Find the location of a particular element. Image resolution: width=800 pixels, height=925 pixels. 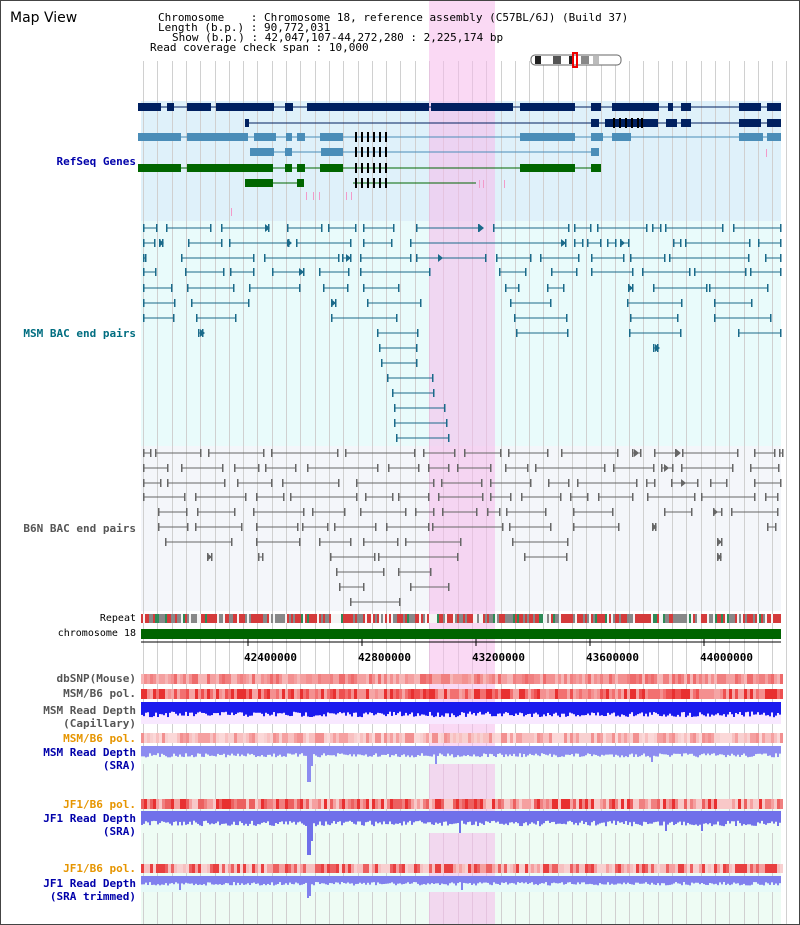

selected-region-highlight is located at coordinates (462, 462).